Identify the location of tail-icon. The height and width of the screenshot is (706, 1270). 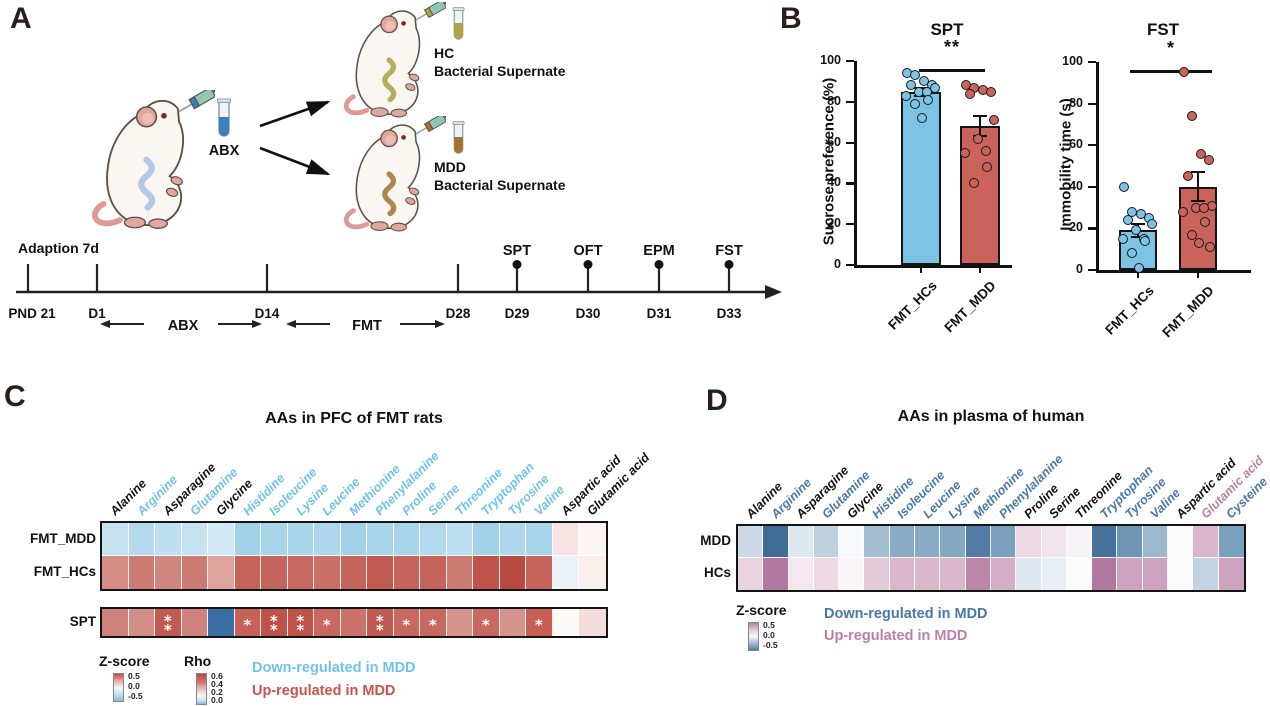
(356, 219).